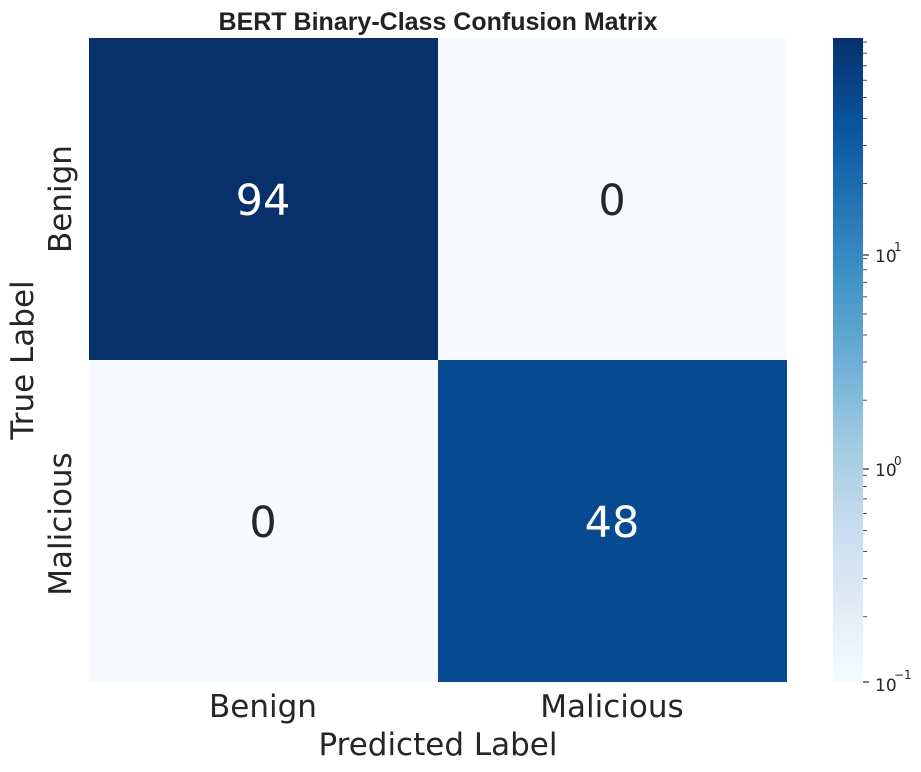  What do you see at coordinates (865, 329) in the screenshot?
I see `colorbar-minor-ticks` at bounding box center [865, 329].